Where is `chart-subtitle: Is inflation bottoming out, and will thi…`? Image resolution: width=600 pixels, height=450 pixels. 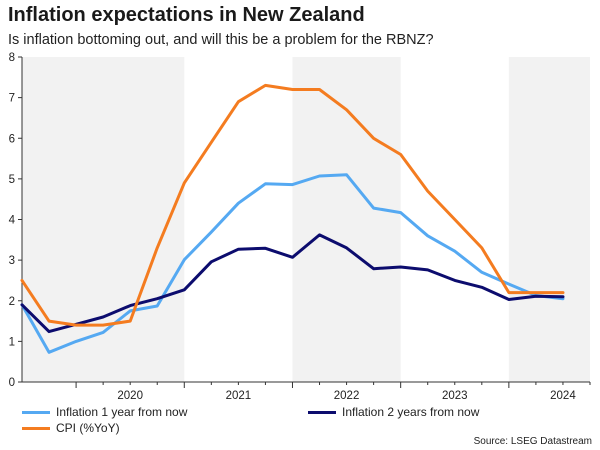
chart-subtitle: Is inflation bottoming out, and will thi… is located at coordinates (221, 40).